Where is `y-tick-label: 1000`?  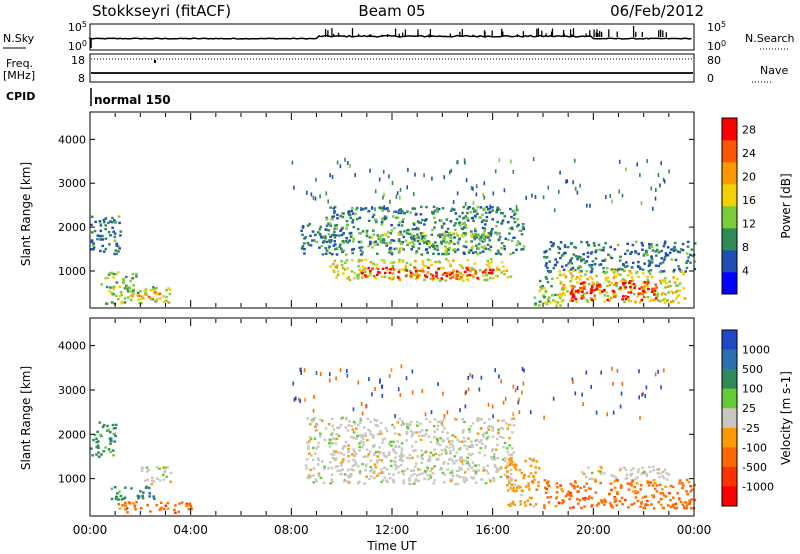 y-tick-label: 1000 is located at coordinates (72, 479).